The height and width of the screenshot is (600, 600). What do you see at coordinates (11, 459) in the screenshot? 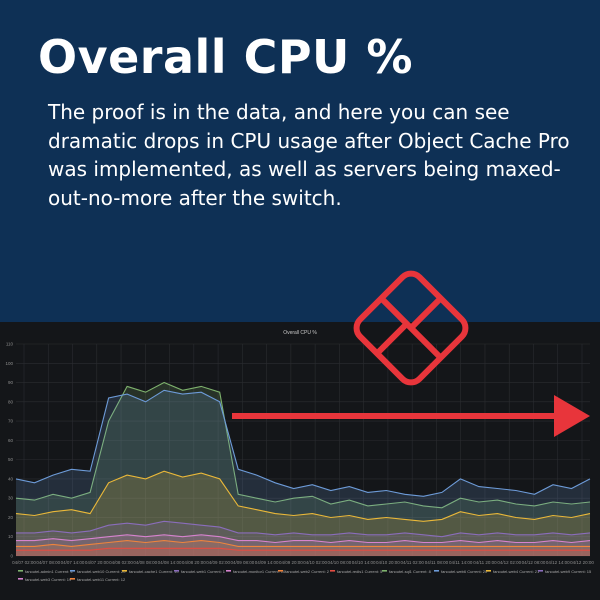
I see `y-tick-label: 50` at bounding box center [11, 459].